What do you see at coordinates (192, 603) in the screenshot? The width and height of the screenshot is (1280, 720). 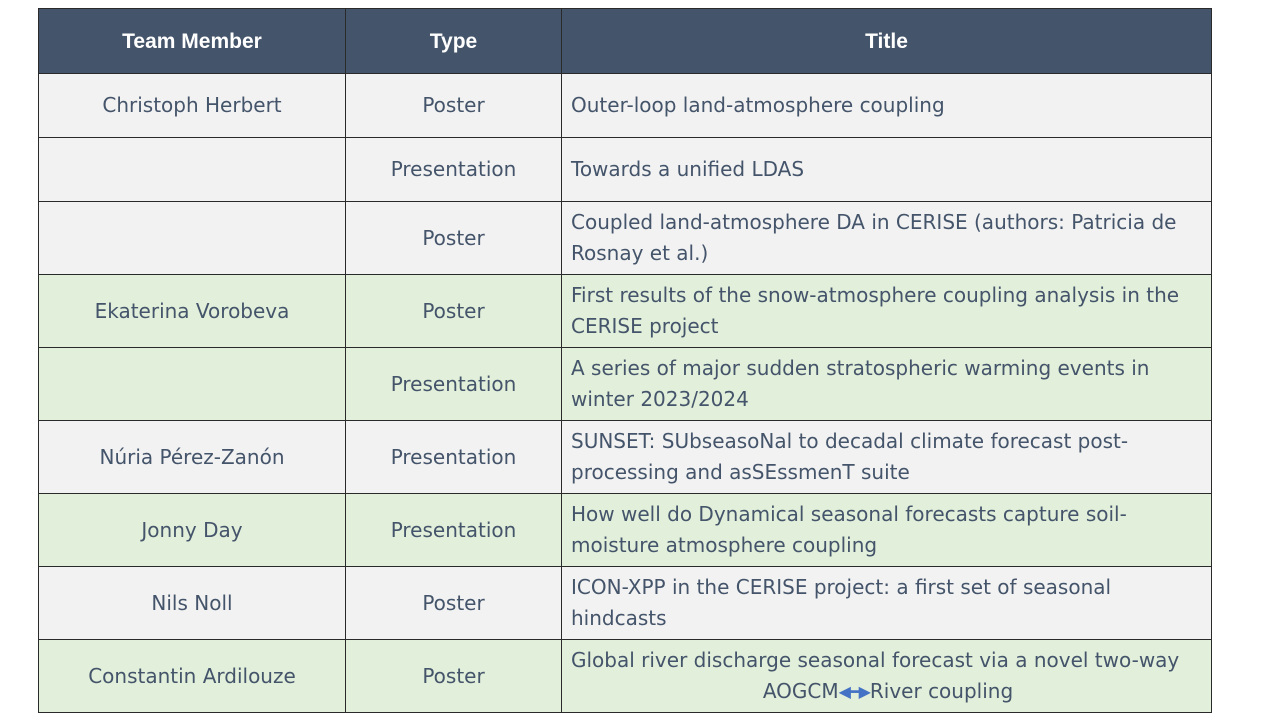 I see `team-member-cell: Nils Noll` at bounding box center [192, 603].